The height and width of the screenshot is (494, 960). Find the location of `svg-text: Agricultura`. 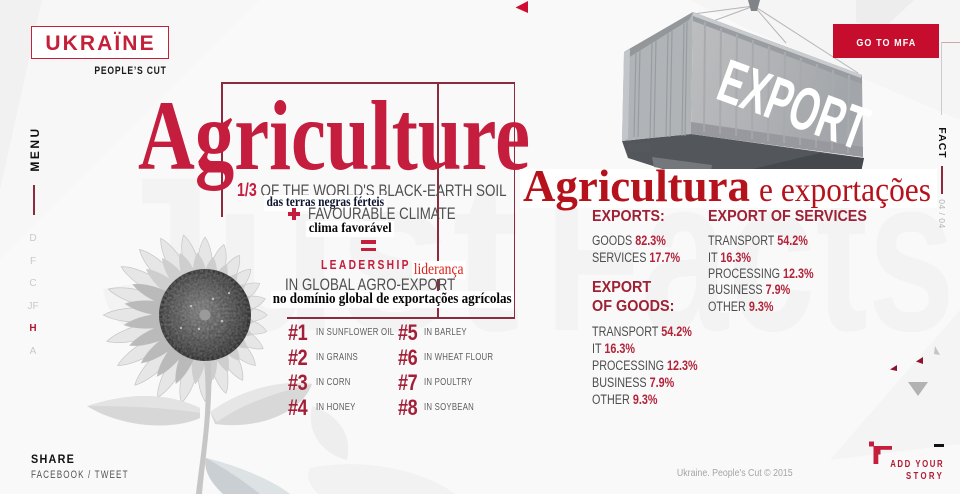

svg-text: Agricultura is located at coordinates (636, 186).